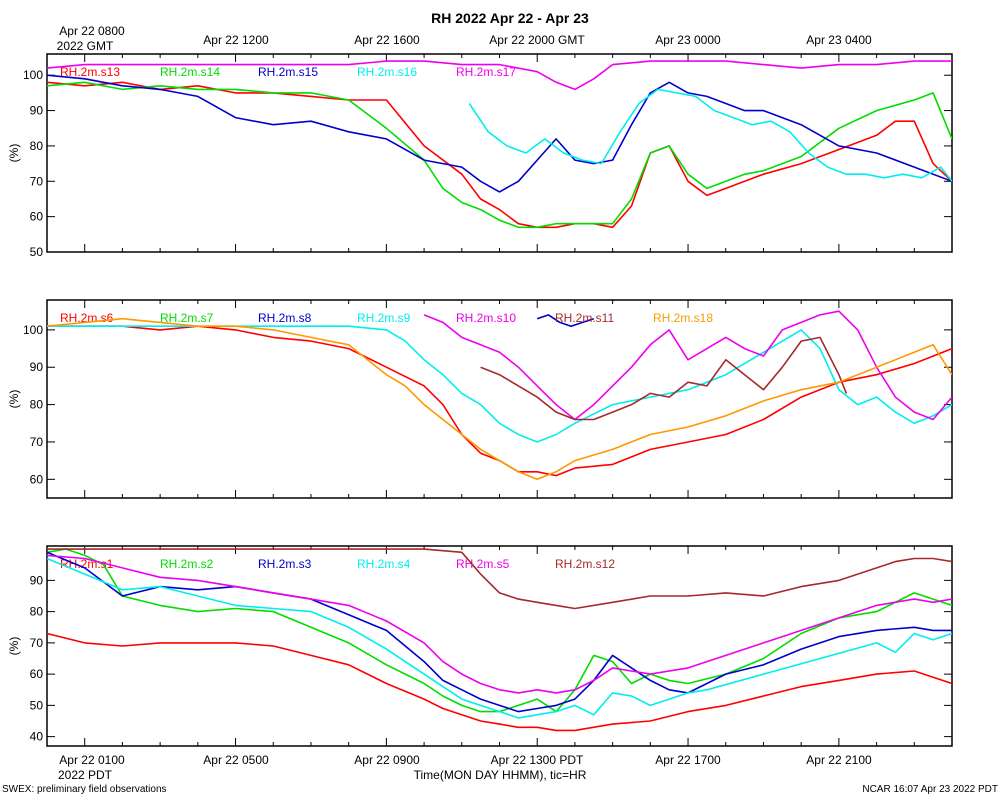 The image size is (1000, 800). What do you see at coordinates (37, 737) in the screenshot?
I see `y-tick-label: 40` at bounding box center [37, 737].